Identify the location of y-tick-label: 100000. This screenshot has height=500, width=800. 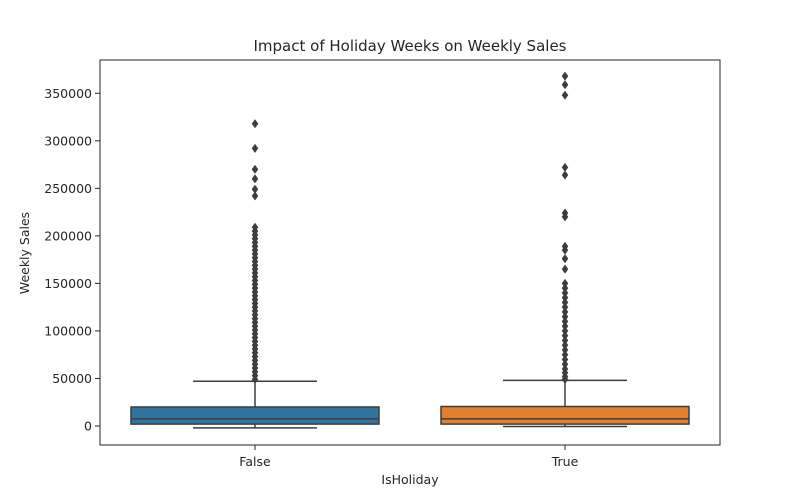
(68, 330).